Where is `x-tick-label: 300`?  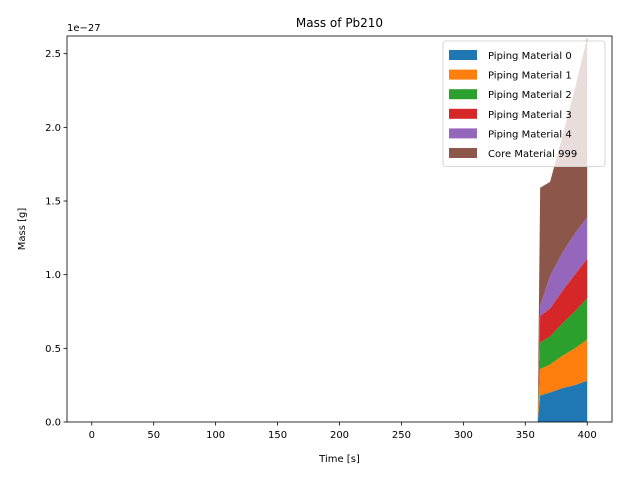
x-tick-label: 300 is located at coordinates (463, 435).